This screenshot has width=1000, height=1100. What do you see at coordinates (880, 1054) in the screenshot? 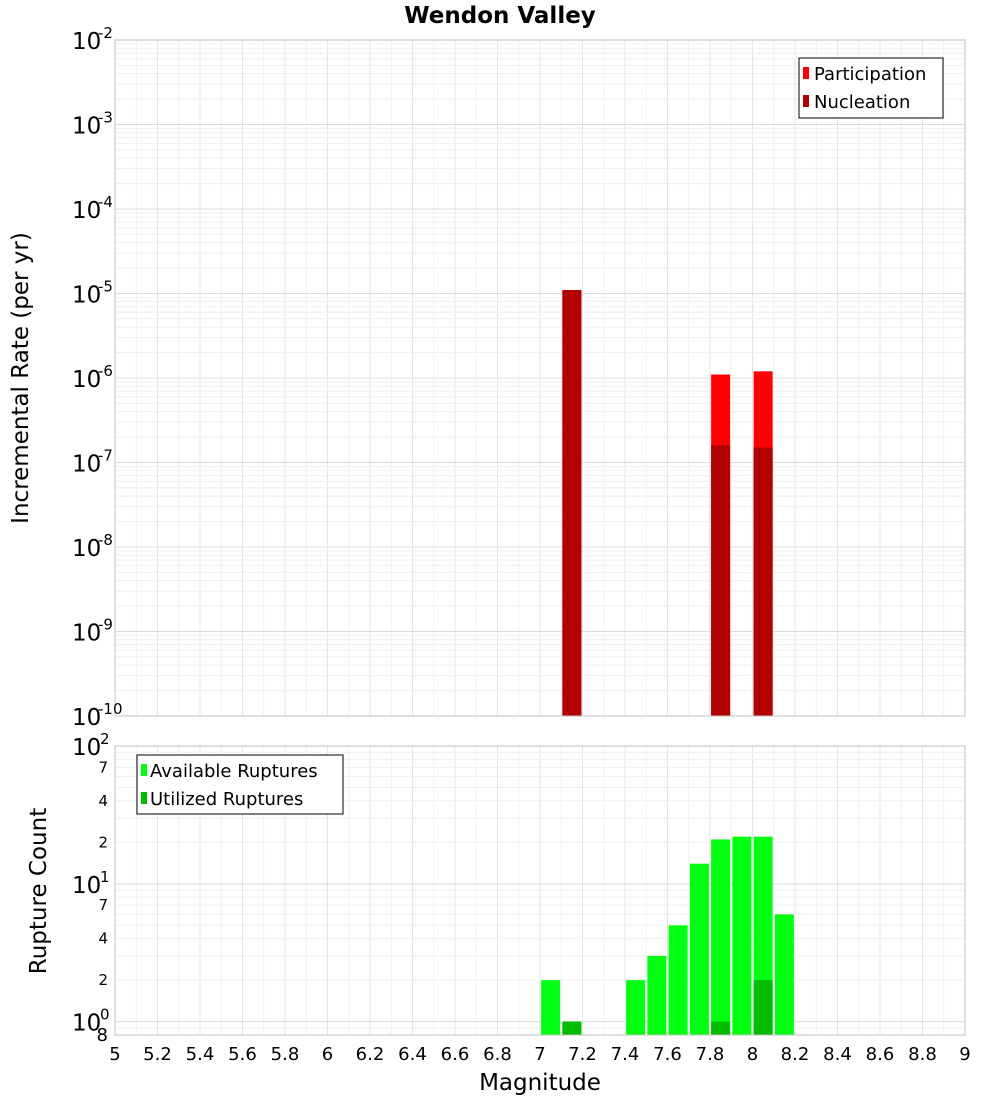
I see `x-tick-label: 8.6` at bounding box center [880, 1054].